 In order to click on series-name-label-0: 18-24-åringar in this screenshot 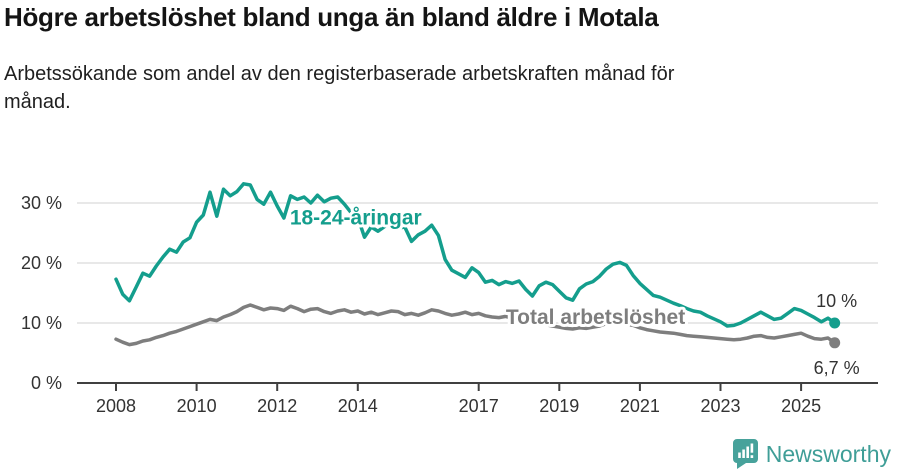, I will do `click(356, 217)`.